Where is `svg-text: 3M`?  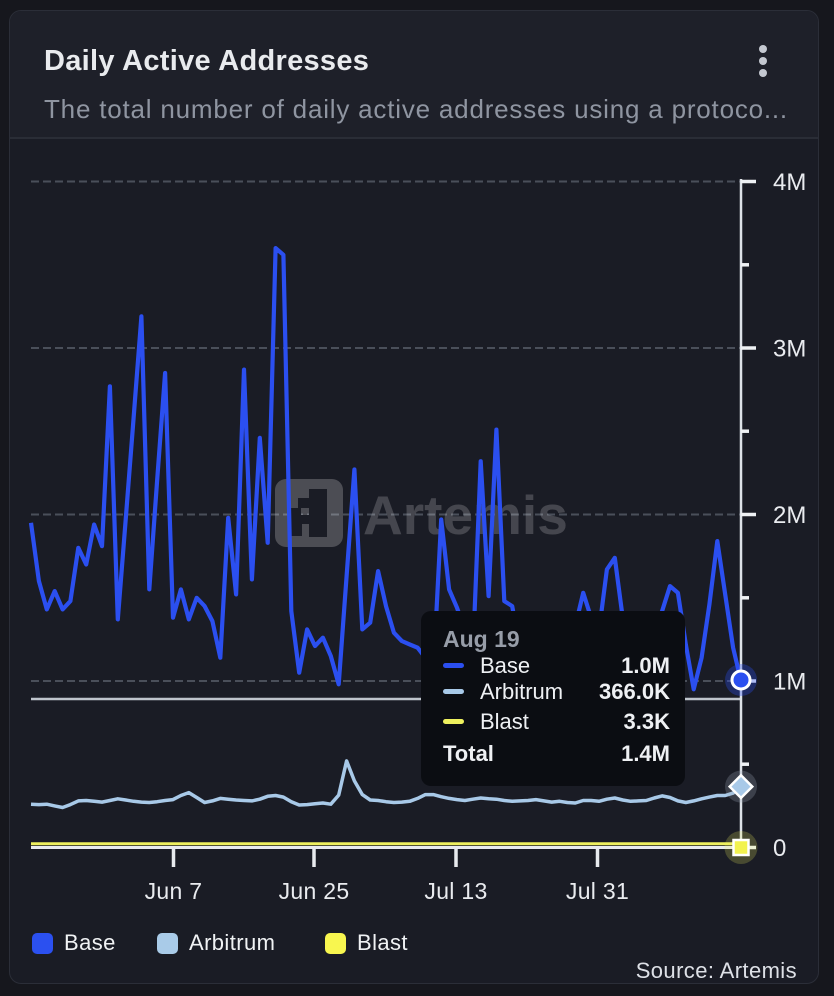
svg-text: 3M is located at coordinates (789, 349).